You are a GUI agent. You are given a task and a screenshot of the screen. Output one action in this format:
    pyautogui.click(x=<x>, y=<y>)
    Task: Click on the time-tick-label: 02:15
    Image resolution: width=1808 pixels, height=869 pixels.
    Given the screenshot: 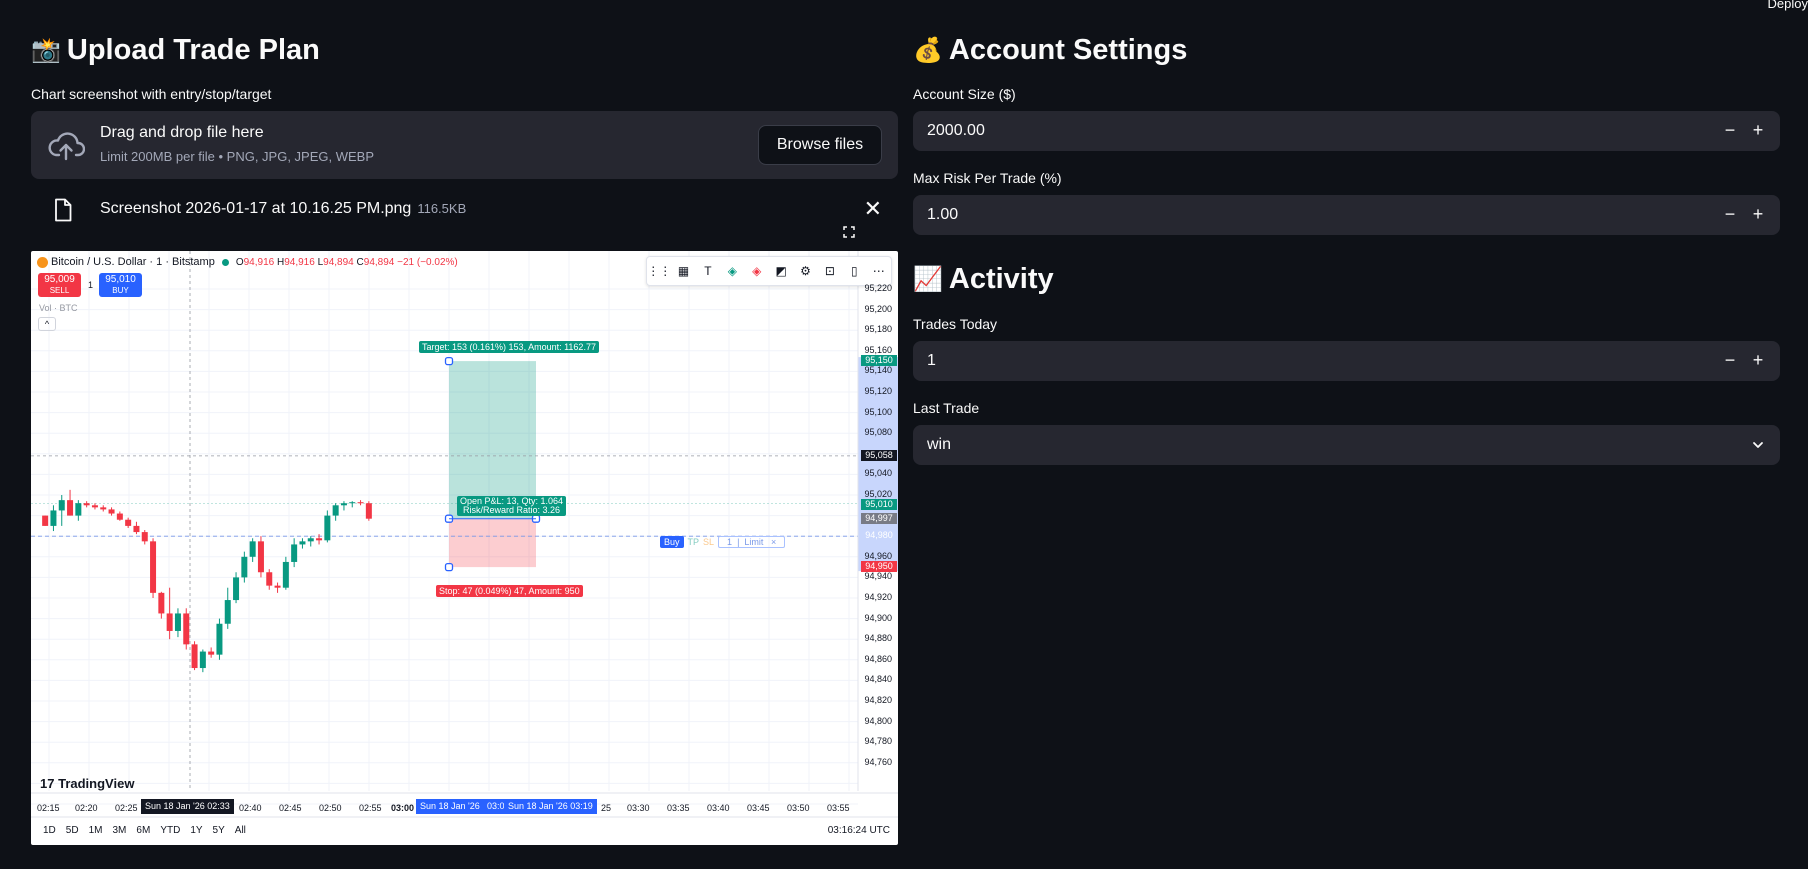 What is the action you would take?
    pyautogui.click(x=48, y=808)
    